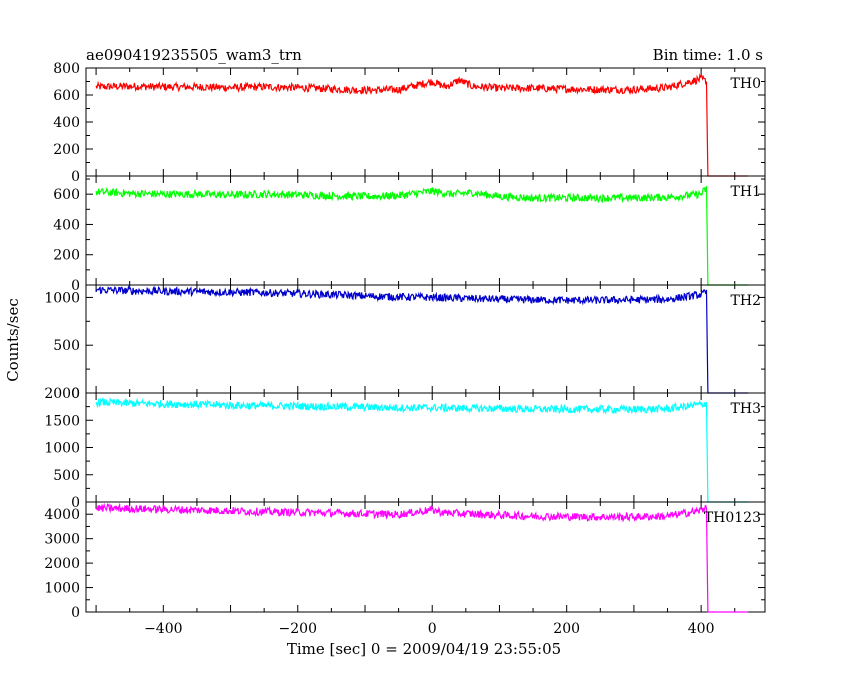 The height and width of the screenshot is (680, 850). I want to click on bin-time-label: Bin time: 1.0 s, so click(708, 55).